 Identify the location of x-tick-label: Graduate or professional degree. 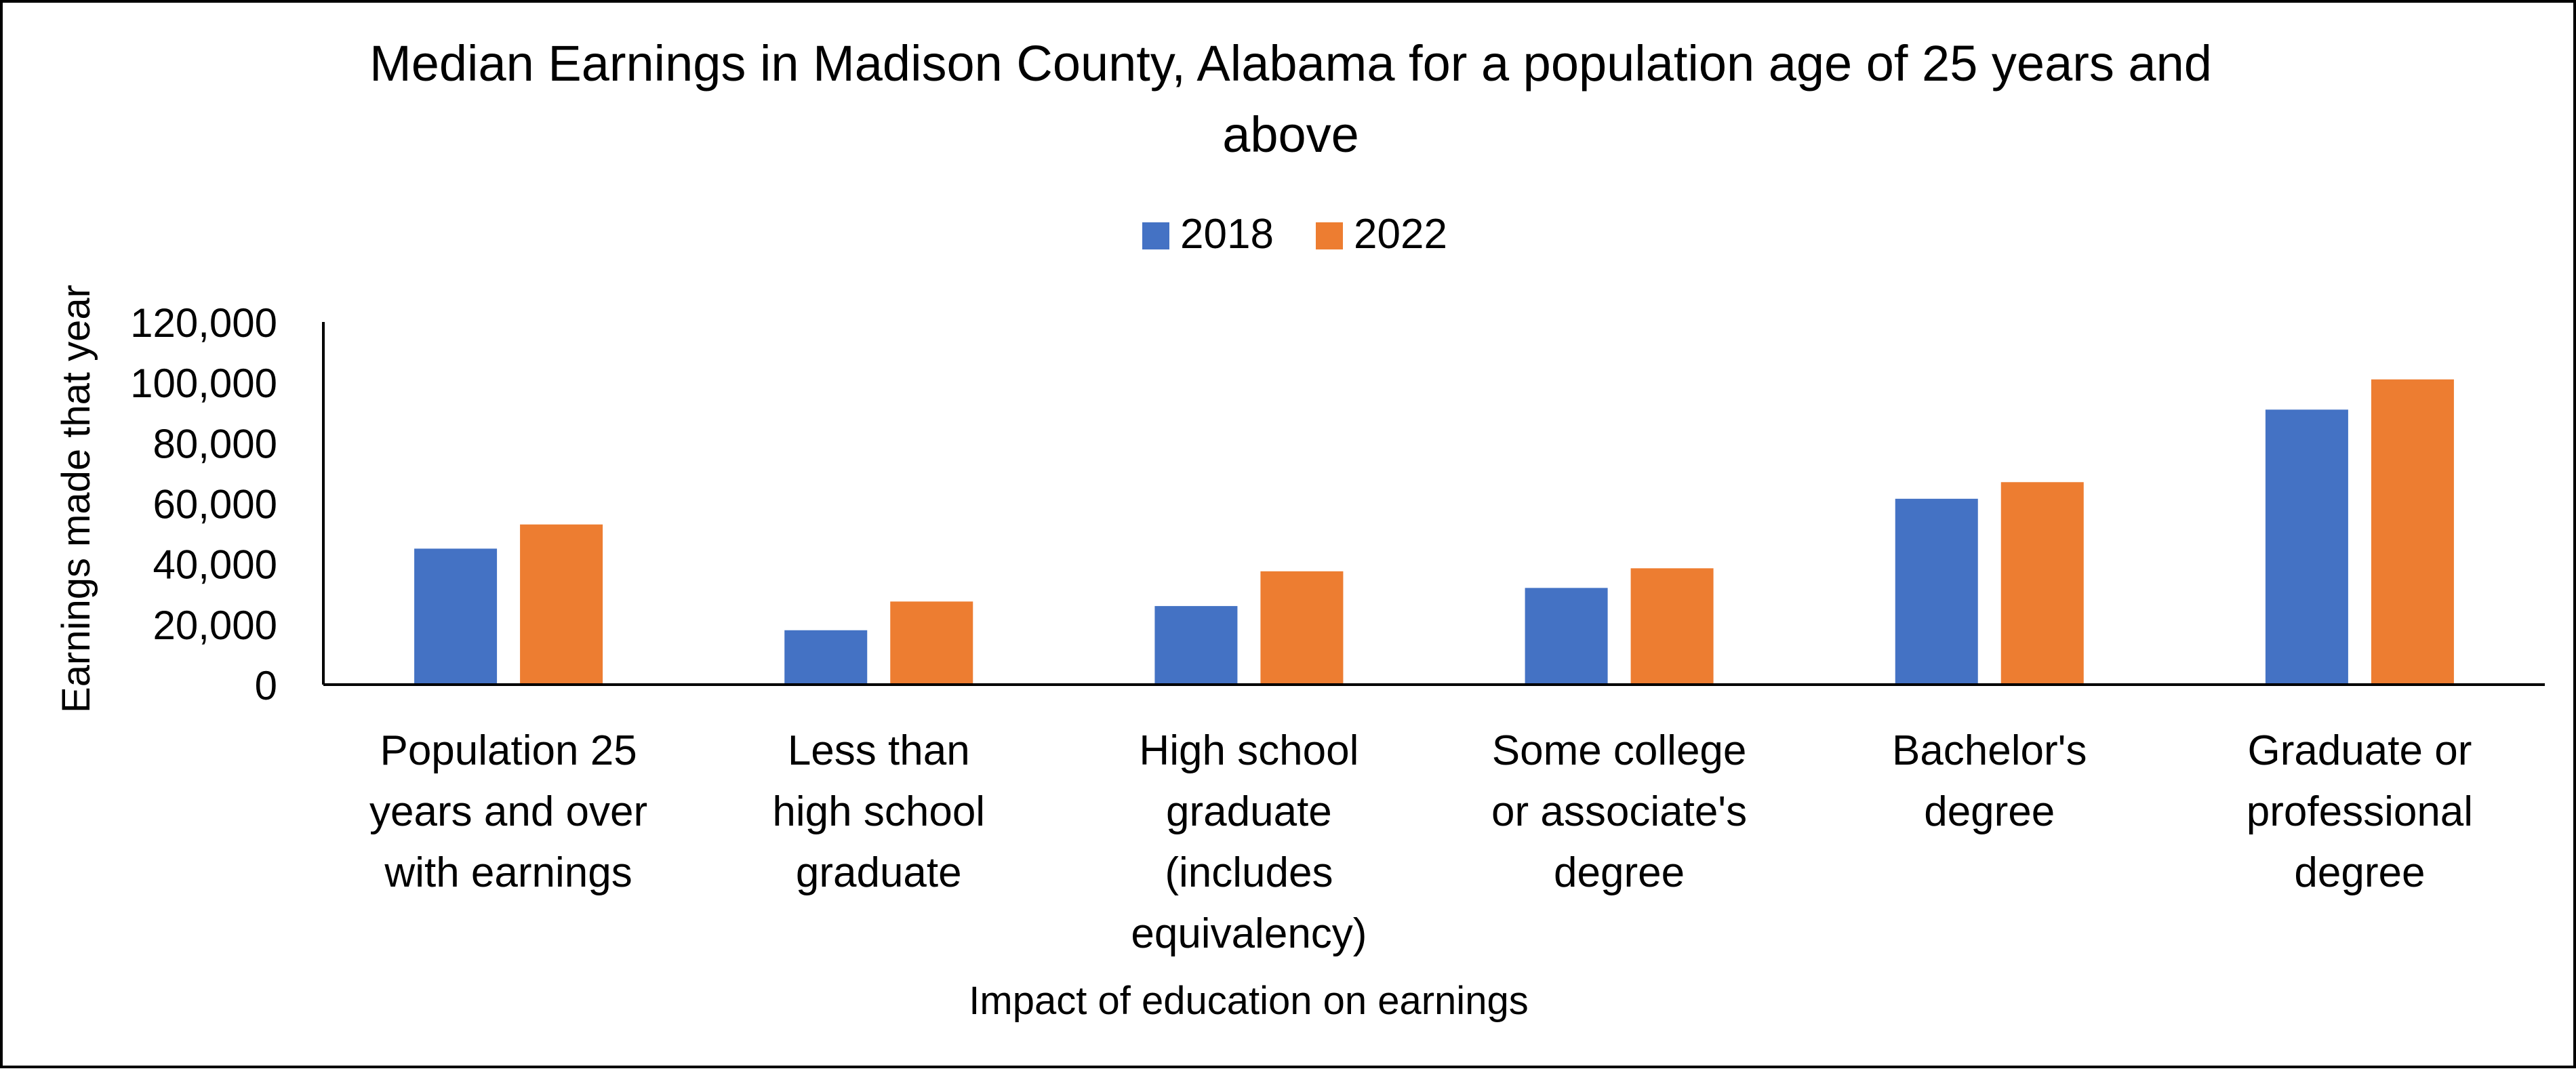
(2360, 811).